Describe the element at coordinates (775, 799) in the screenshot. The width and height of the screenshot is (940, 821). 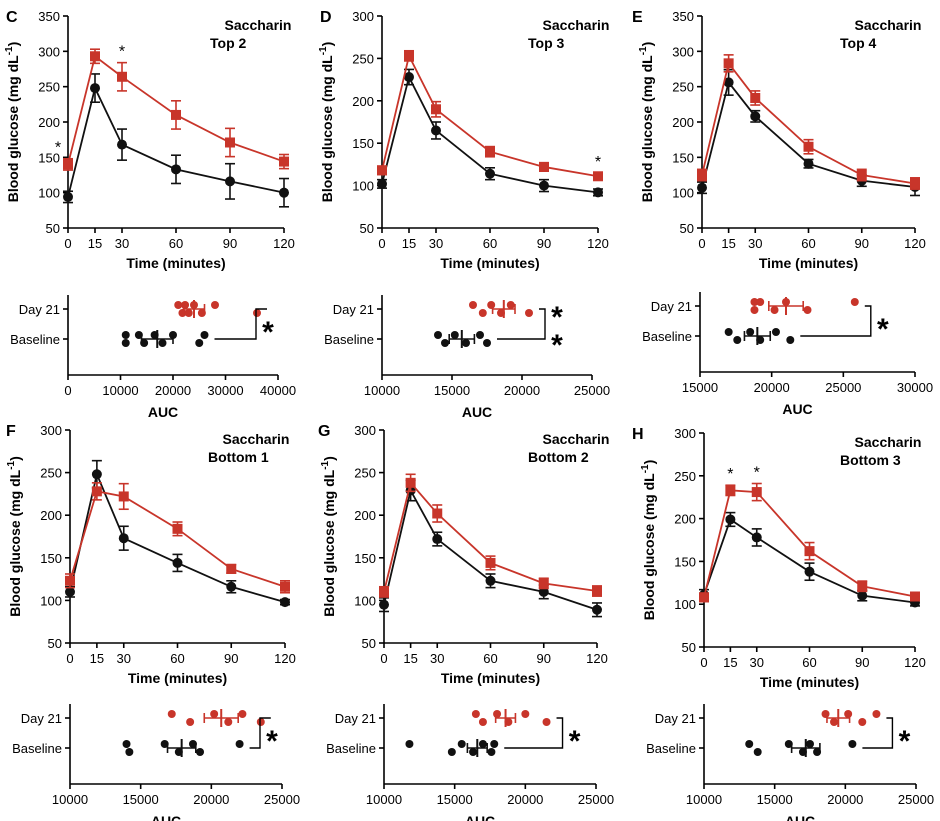
I see `auc-x-tick-label: 15000` at that location.